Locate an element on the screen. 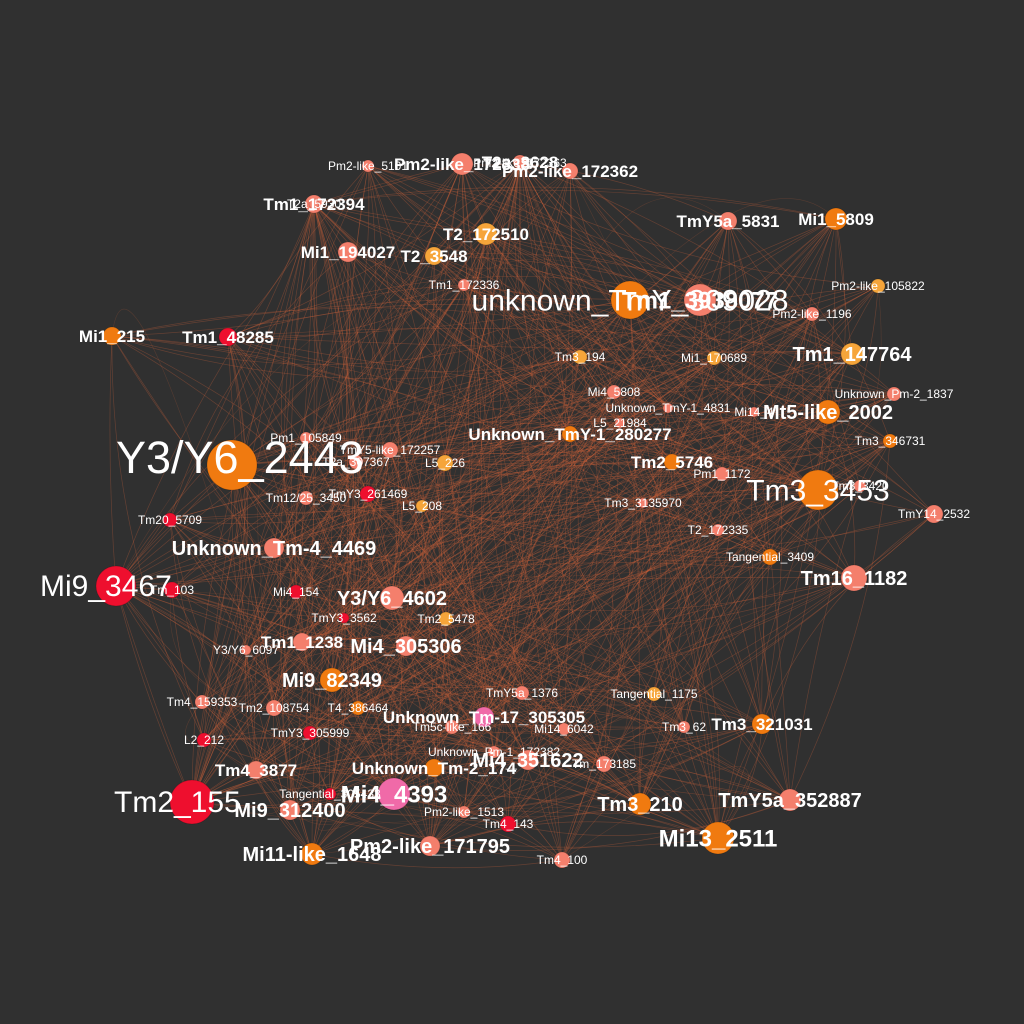 Image resolution: width=1024 pixels, height=1024 pixels. node-label: Unknown_Tm-2_174 is located at coordinates (434, 768).